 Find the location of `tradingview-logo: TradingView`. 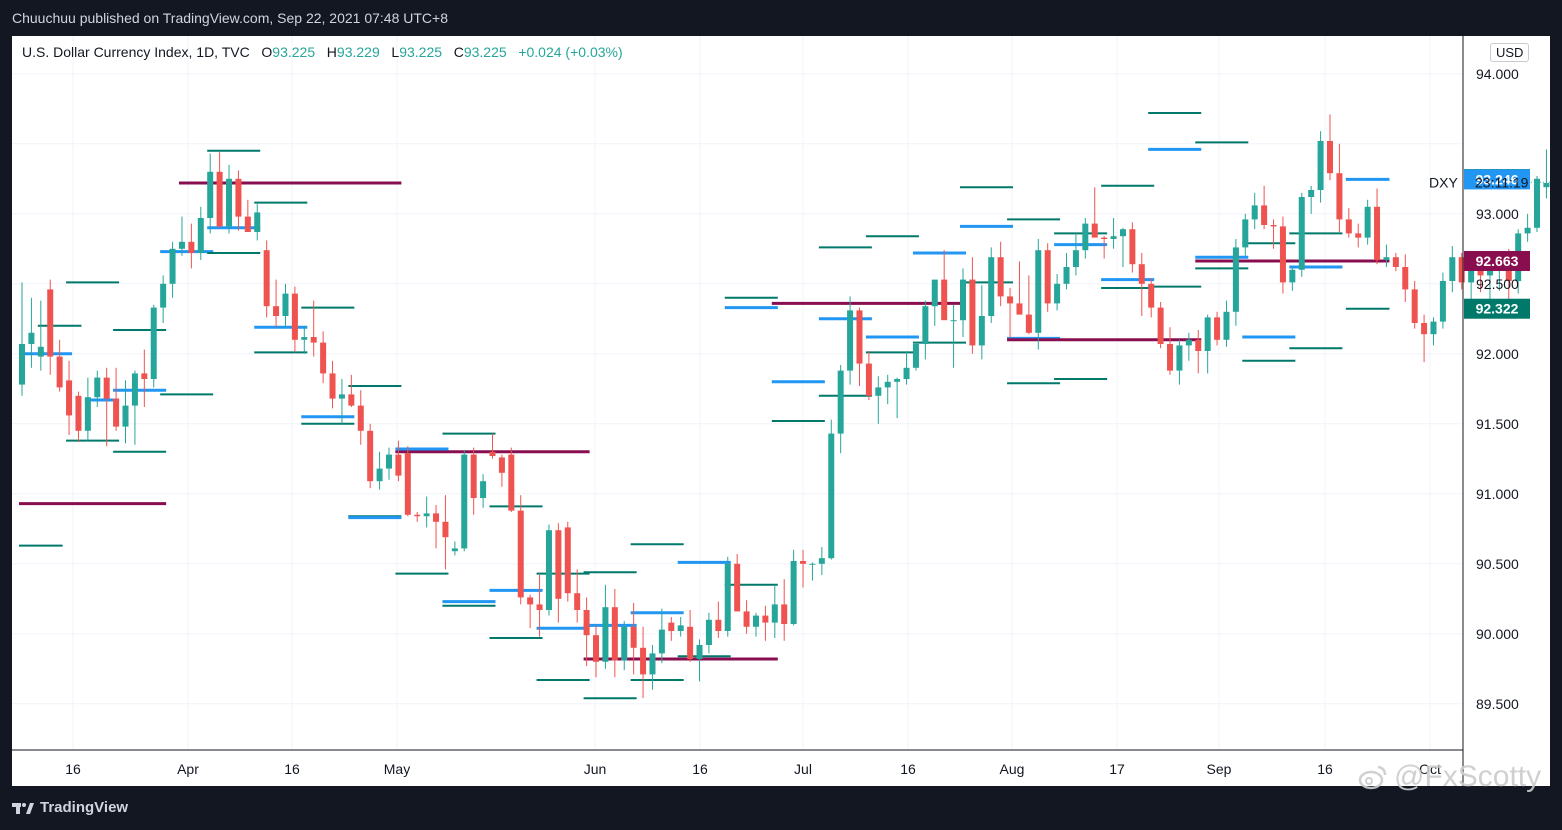

tradingview-logo: TradingView is located at coordinates (70, 807).